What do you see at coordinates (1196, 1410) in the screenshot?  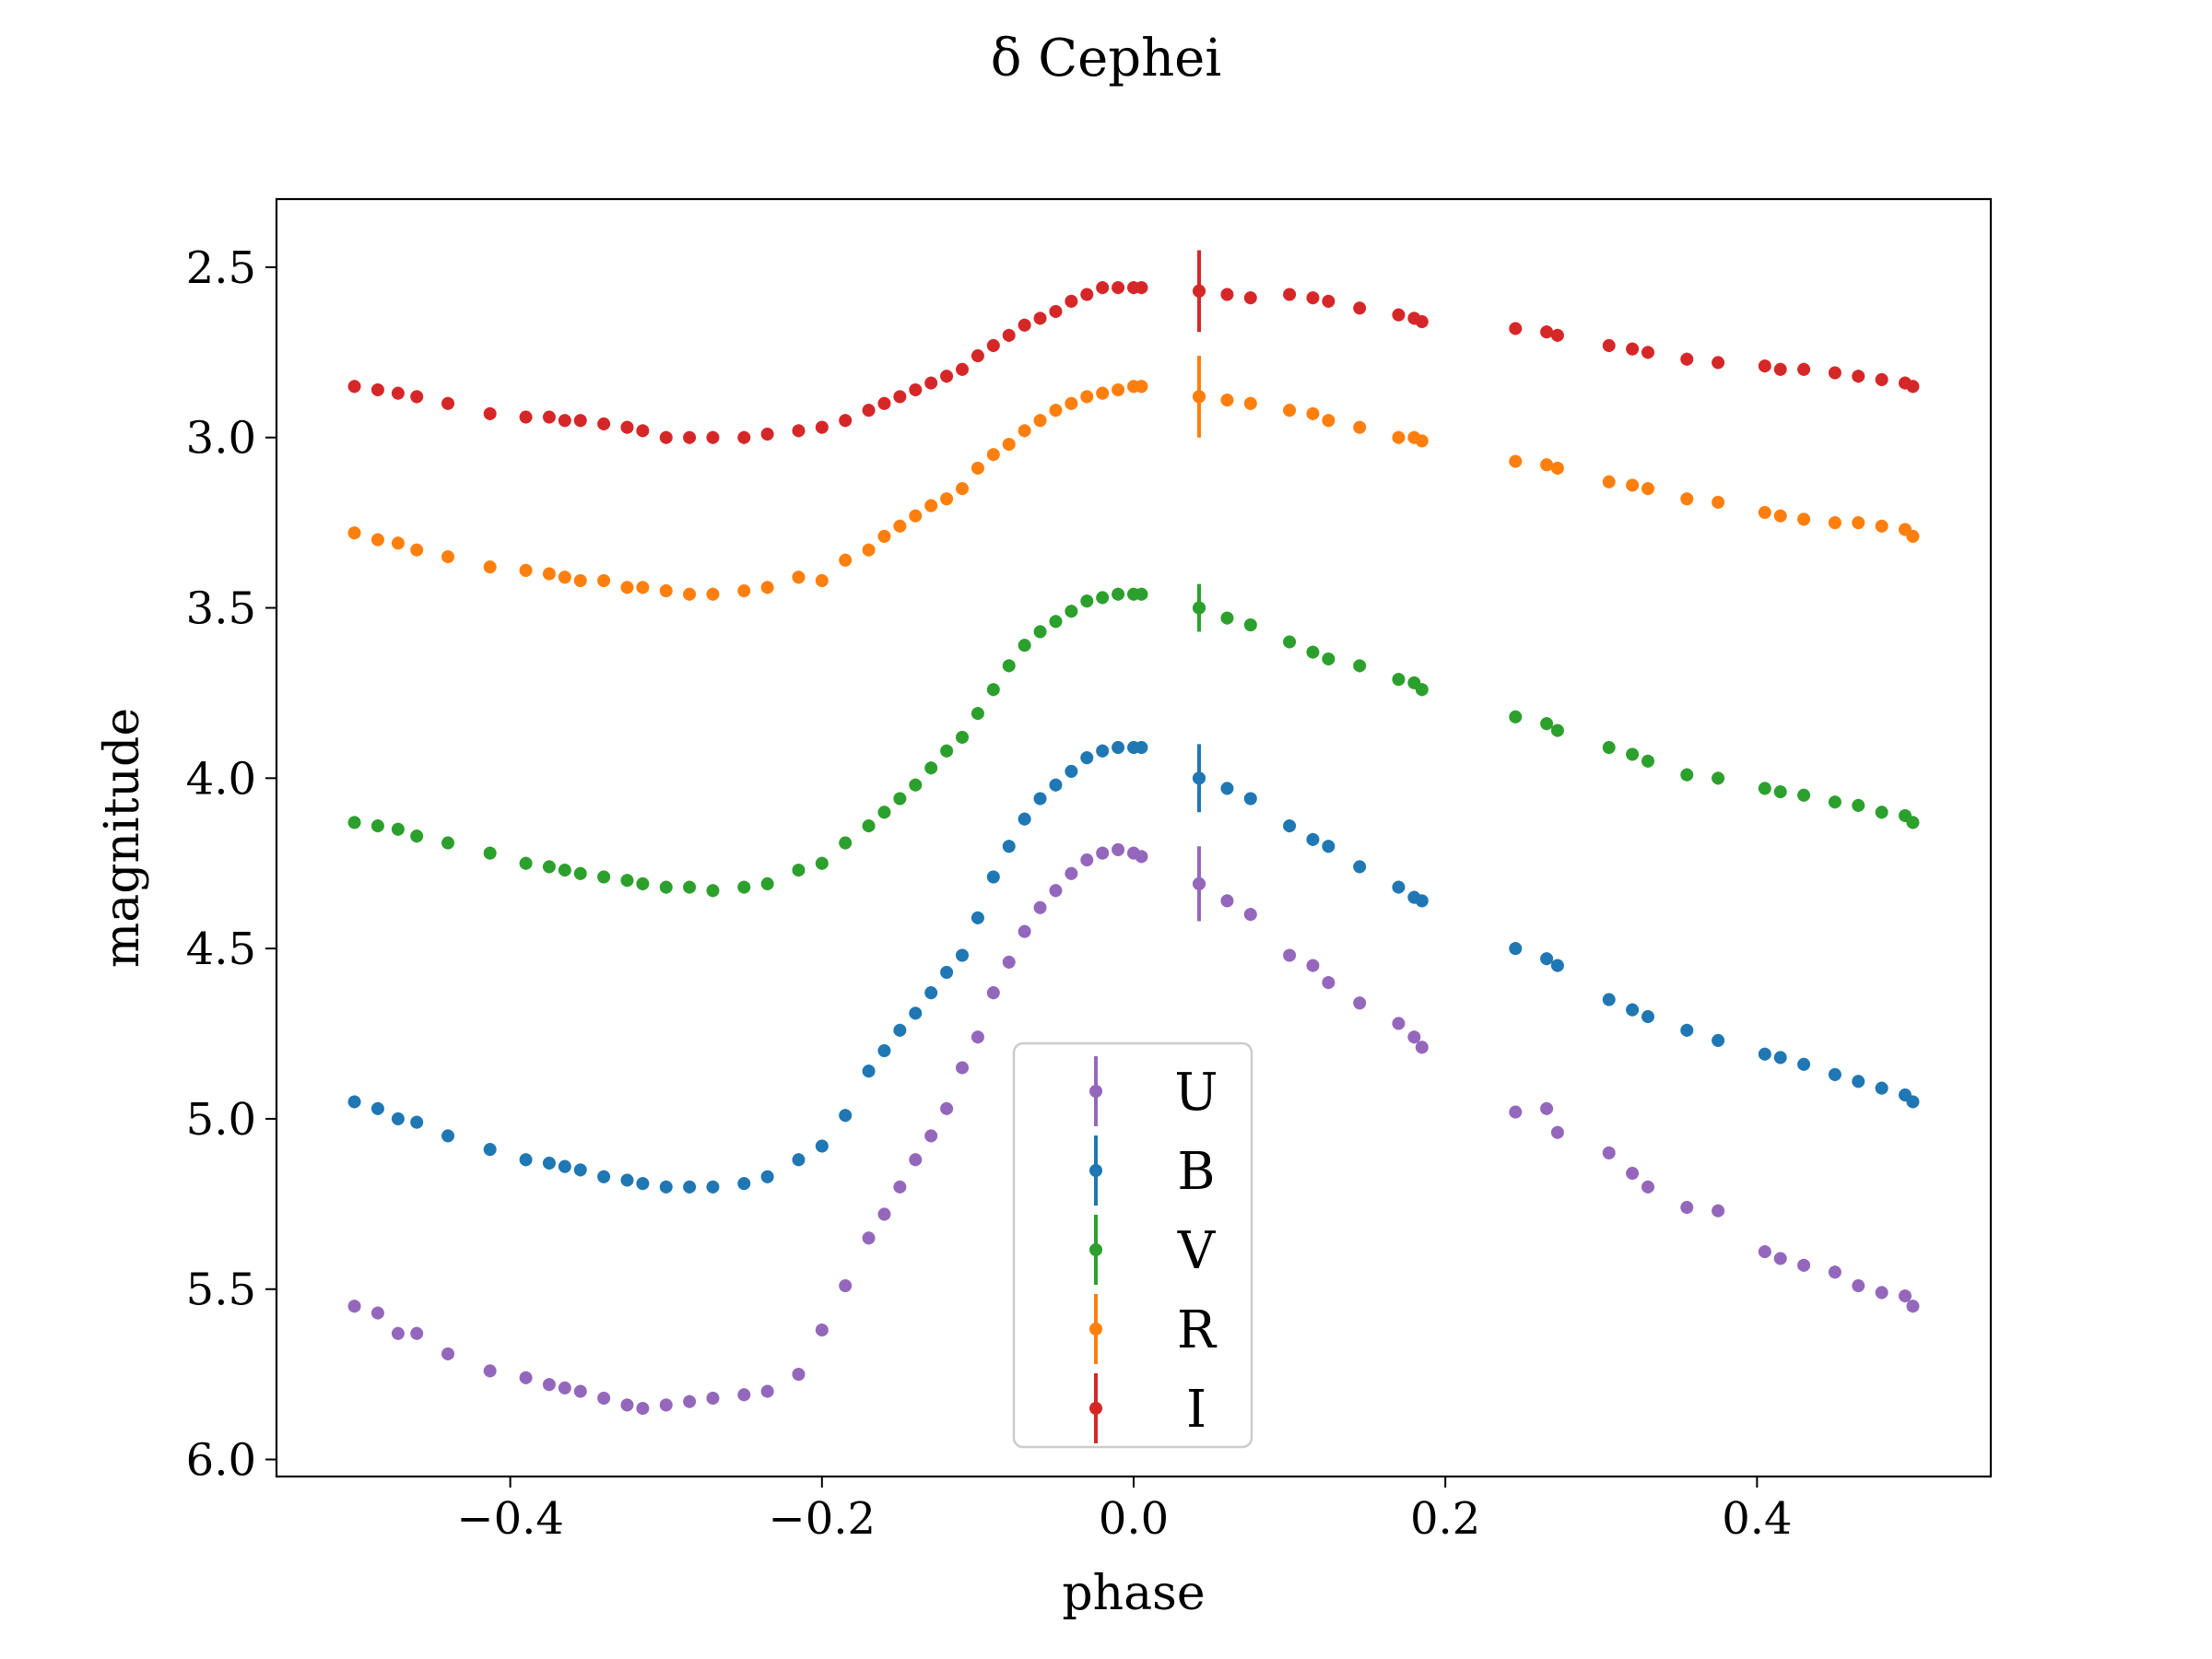 I see `legend-label: I` at bounding box center [1196, 1410].